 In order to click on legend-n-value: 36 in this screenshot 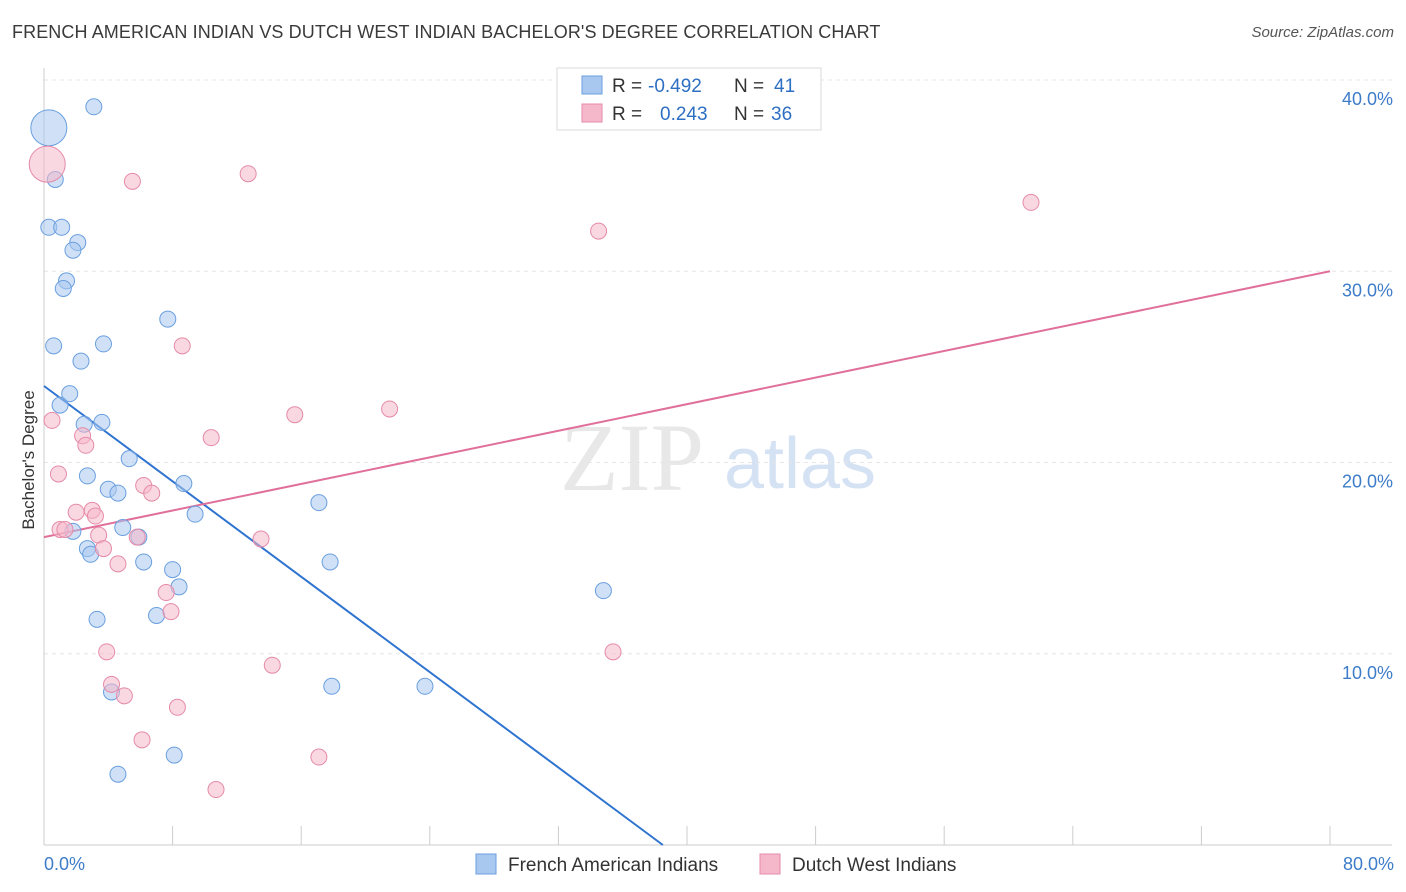, I will do `click(781, 114)`.